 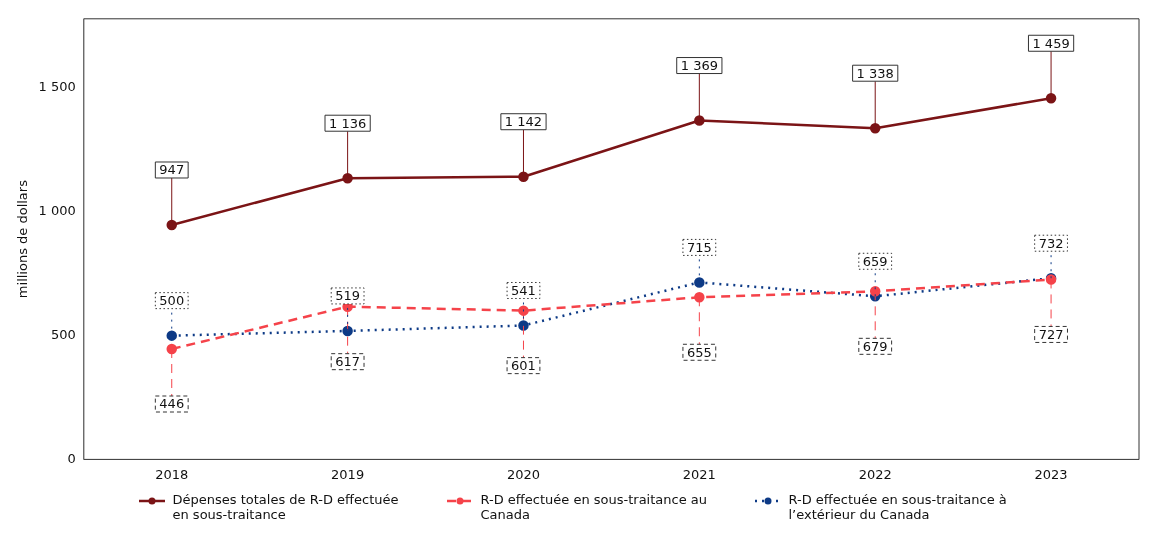 I want to click on data-label: 601, so click(x=523, y=366).